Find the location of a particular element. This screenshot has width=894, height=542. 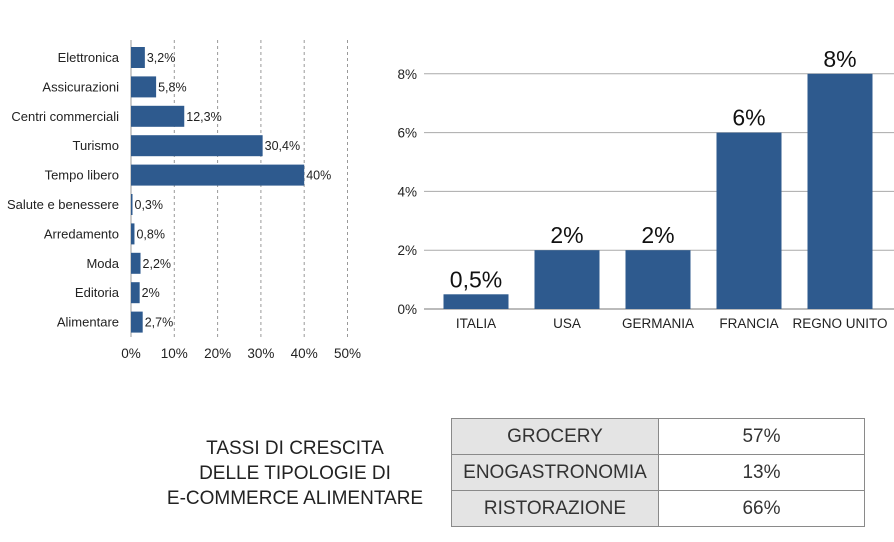

value-label: 5,8% is located at coordinates (172, 87).